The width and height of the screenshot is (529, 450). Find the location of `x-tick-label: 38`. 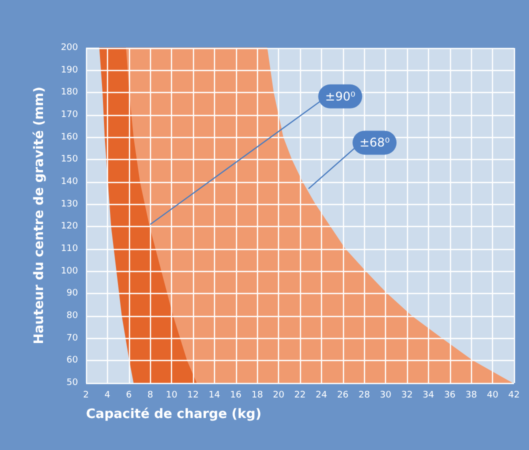

x-tick-label: 38 is located at coordinates (471, 395).